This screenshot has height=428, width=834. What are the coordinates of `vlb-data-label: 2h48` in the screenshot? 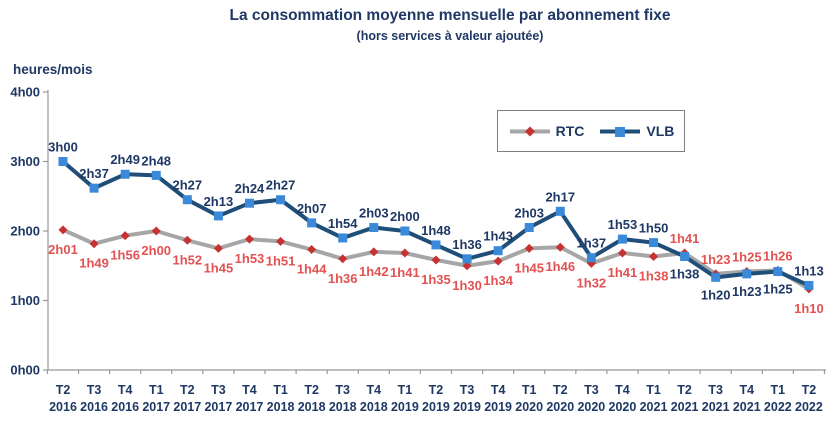 It's located at (156, 160).